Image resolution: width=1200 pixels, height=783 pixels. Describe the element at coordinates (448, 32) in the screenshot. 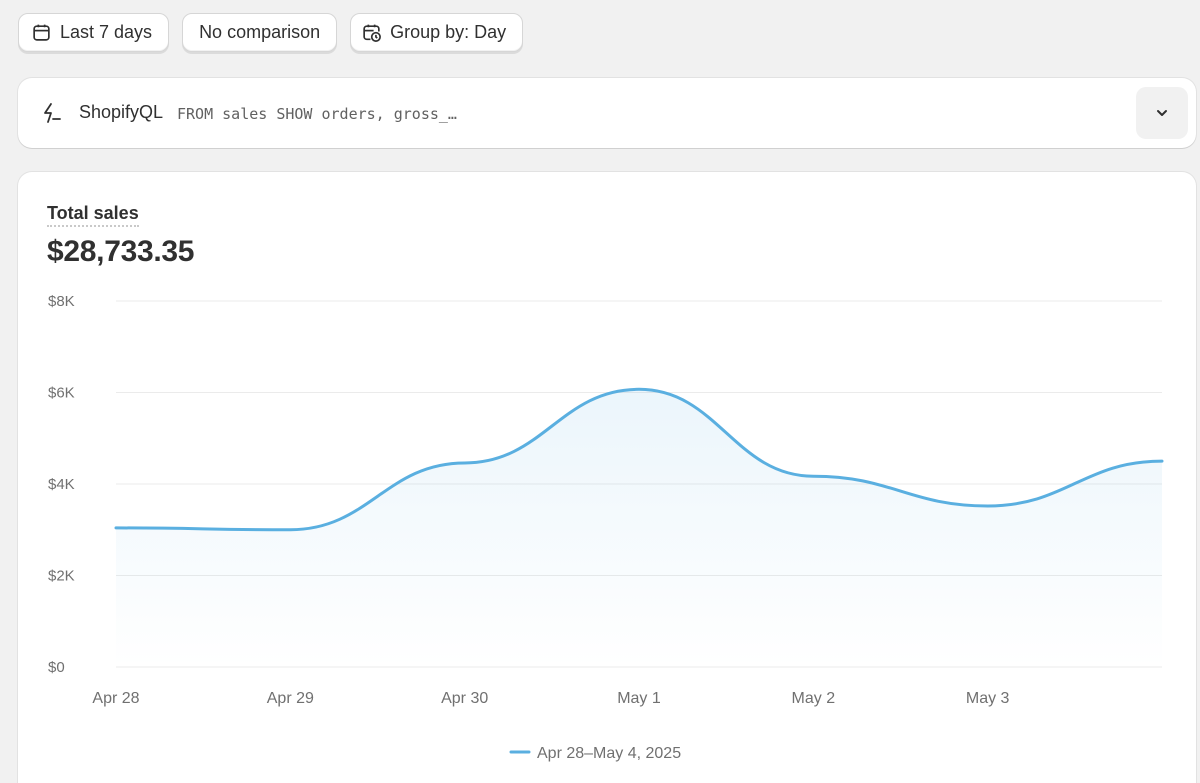

I see `group-by-label: Group by: Day` at that location.